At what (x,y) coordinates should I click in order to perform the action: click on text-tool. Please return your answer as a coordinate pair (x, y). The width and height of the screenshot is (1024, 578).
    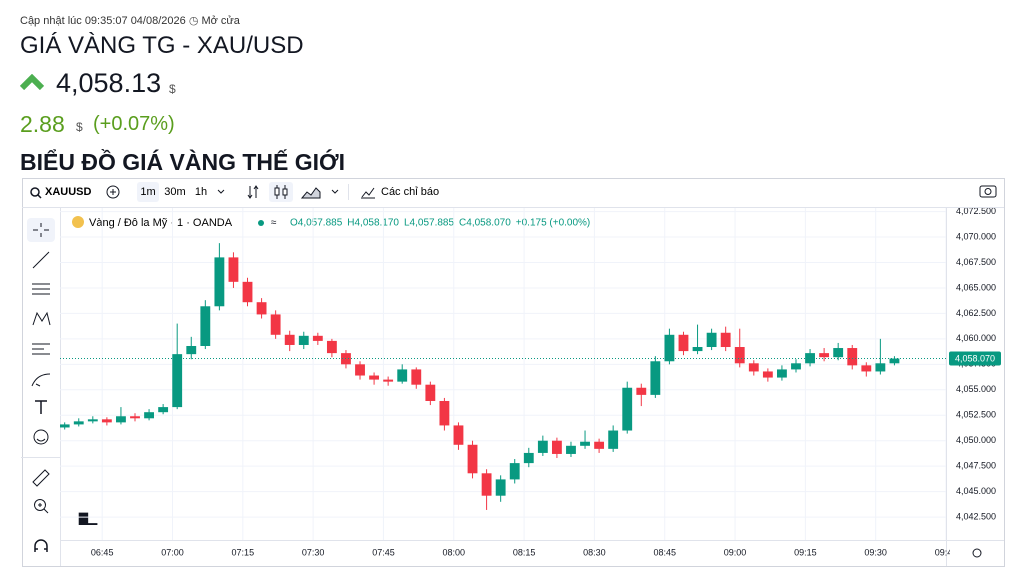
    Looking at the image, I should click on (41, 407).